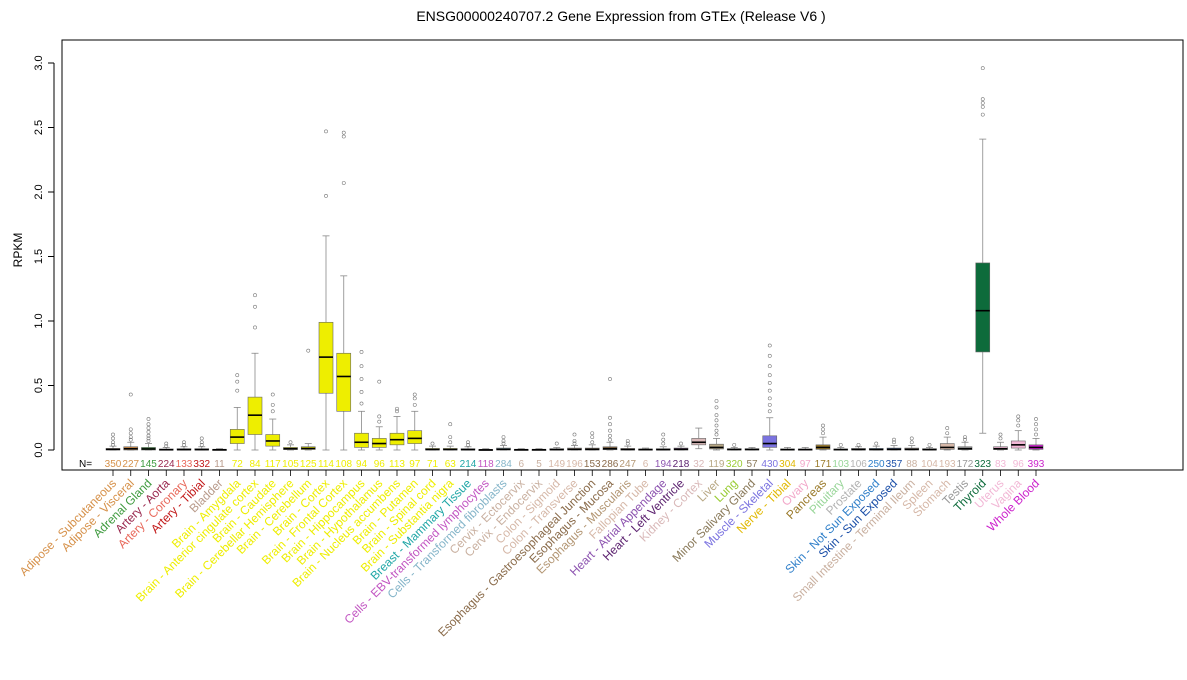  I want to click on y-tick-label: 2.0, so click(39, 191).